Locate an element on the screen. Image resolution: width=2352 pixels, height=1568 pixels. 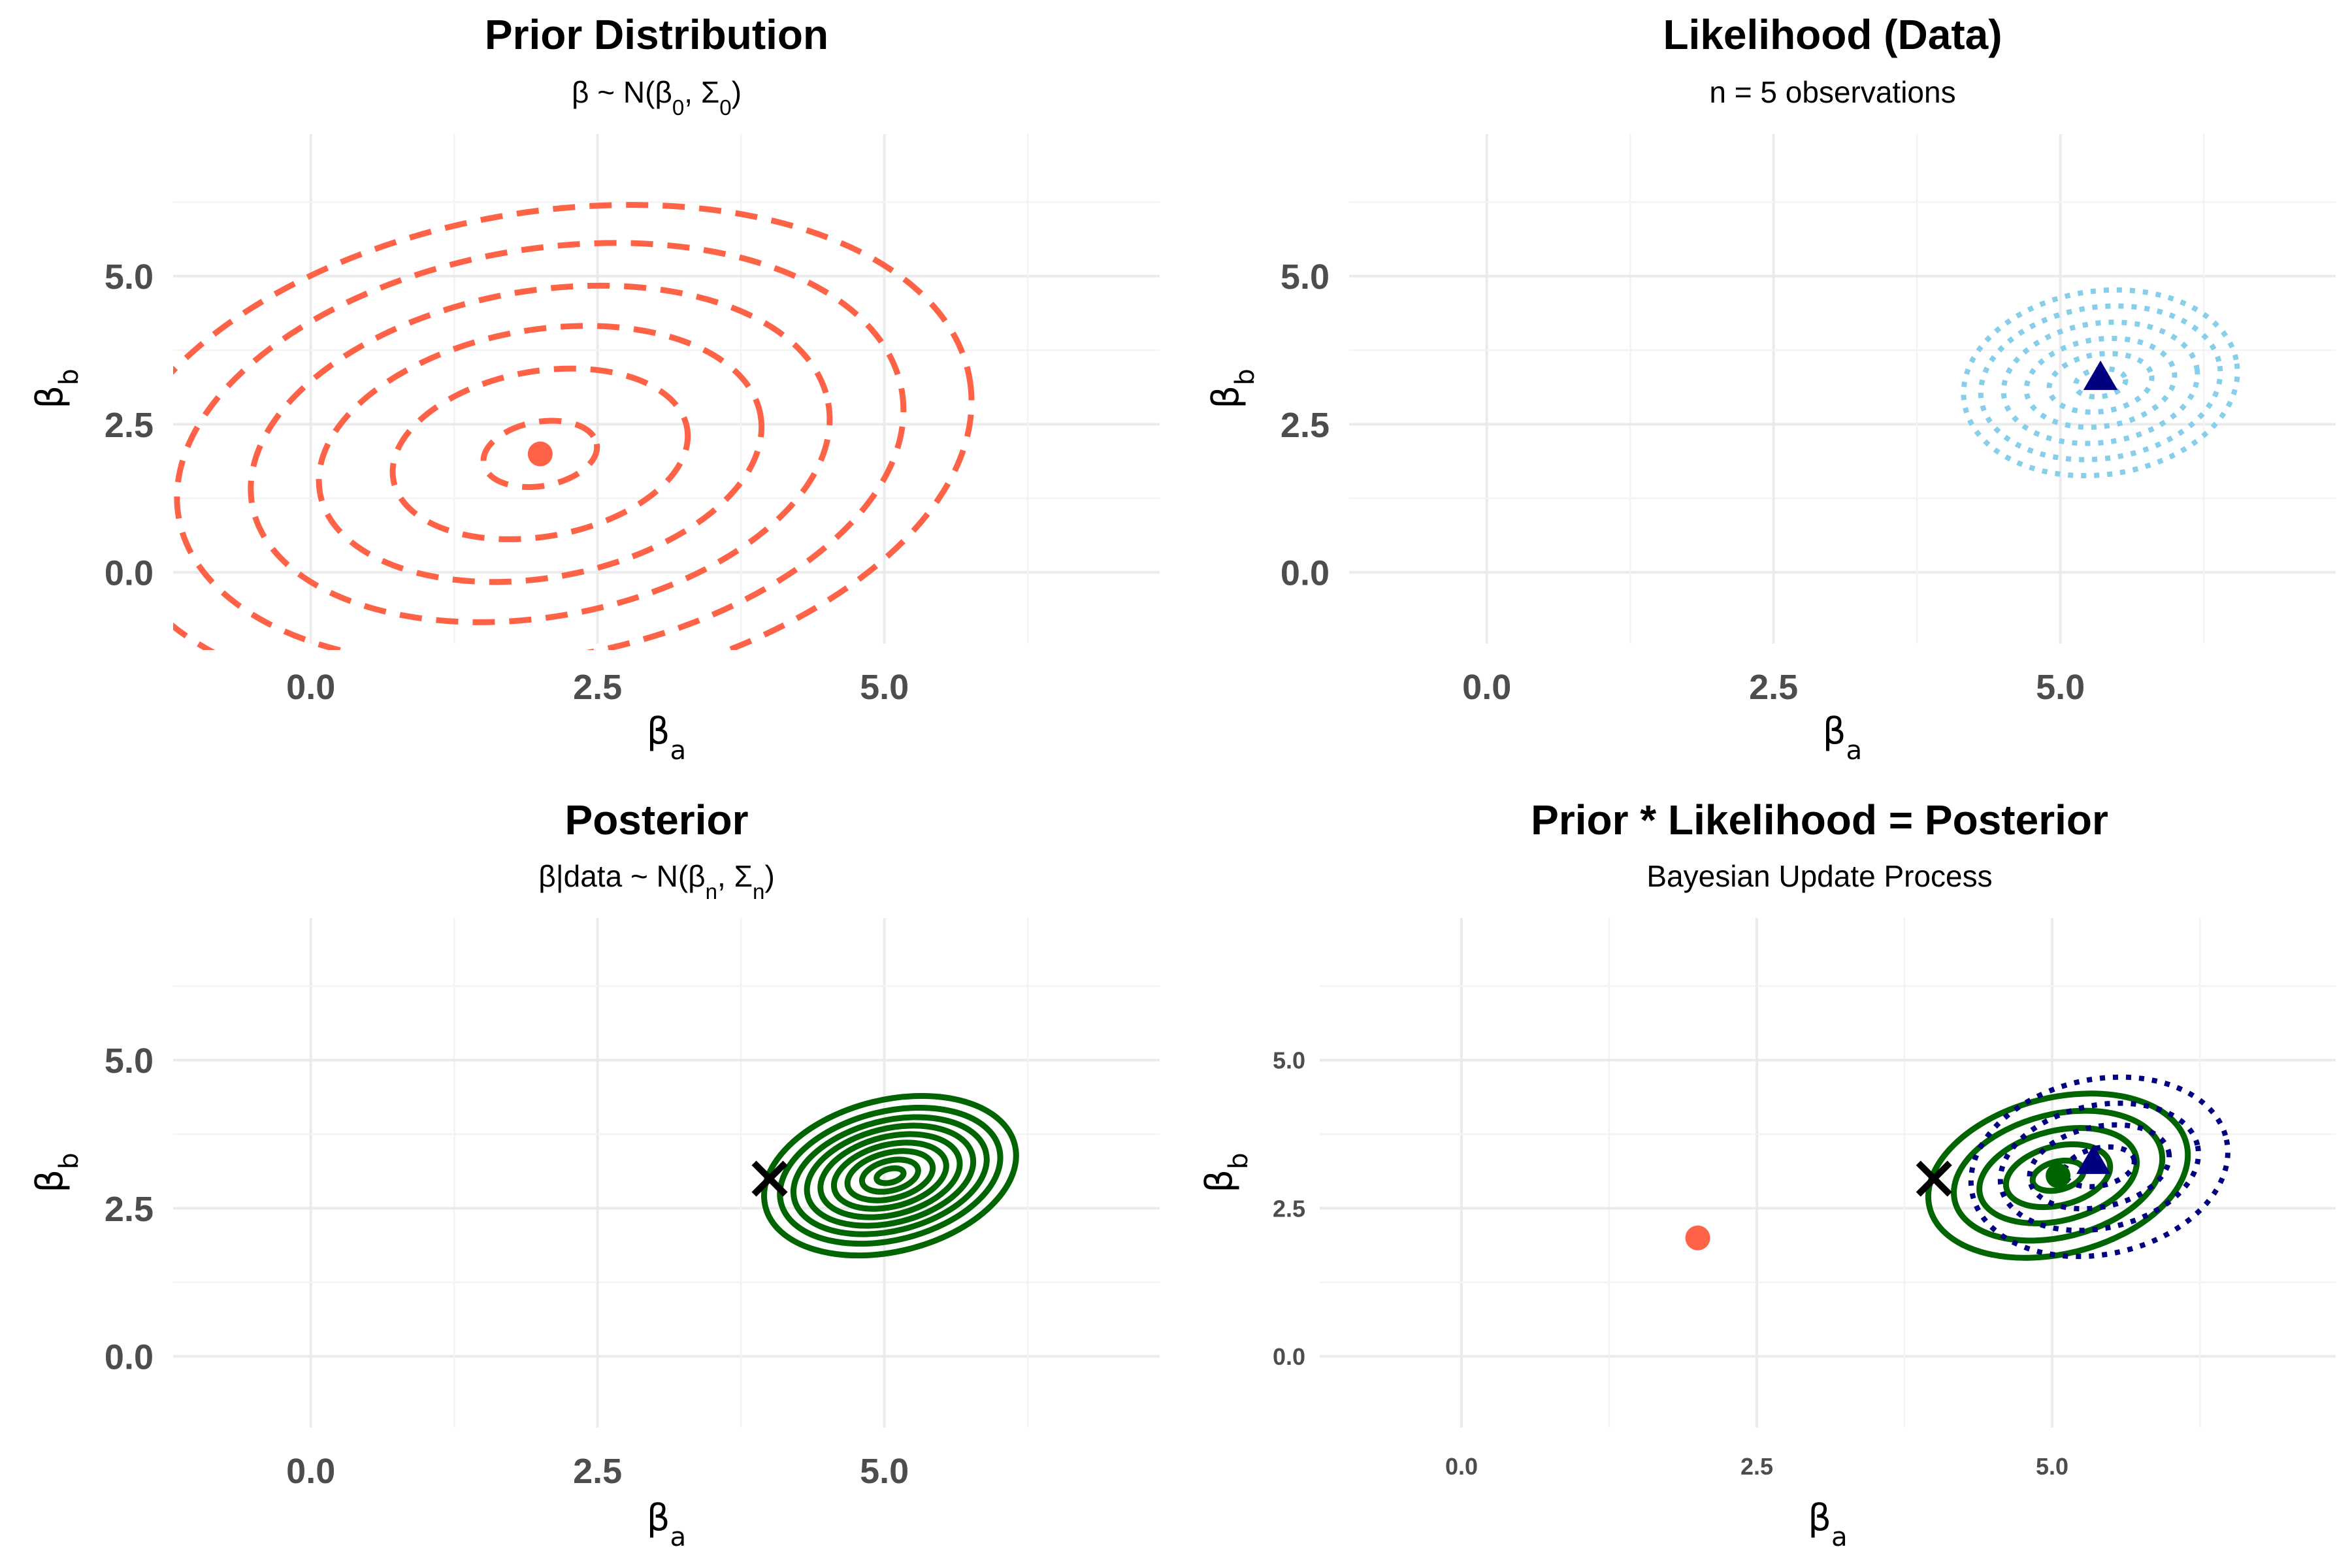
panel-subtitle: Bayesian Update Process is located at coordinates (1819, 876).